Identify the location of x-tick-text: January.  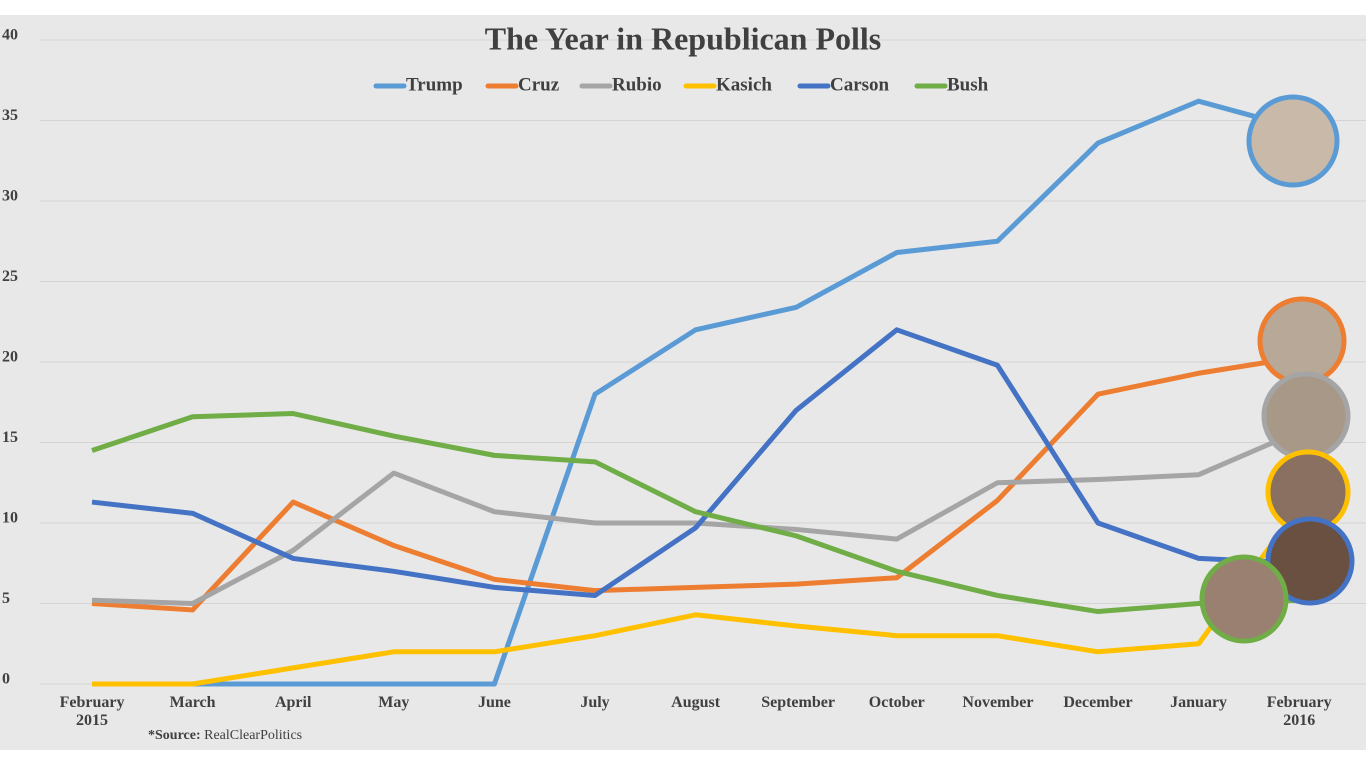
(1199, 702).